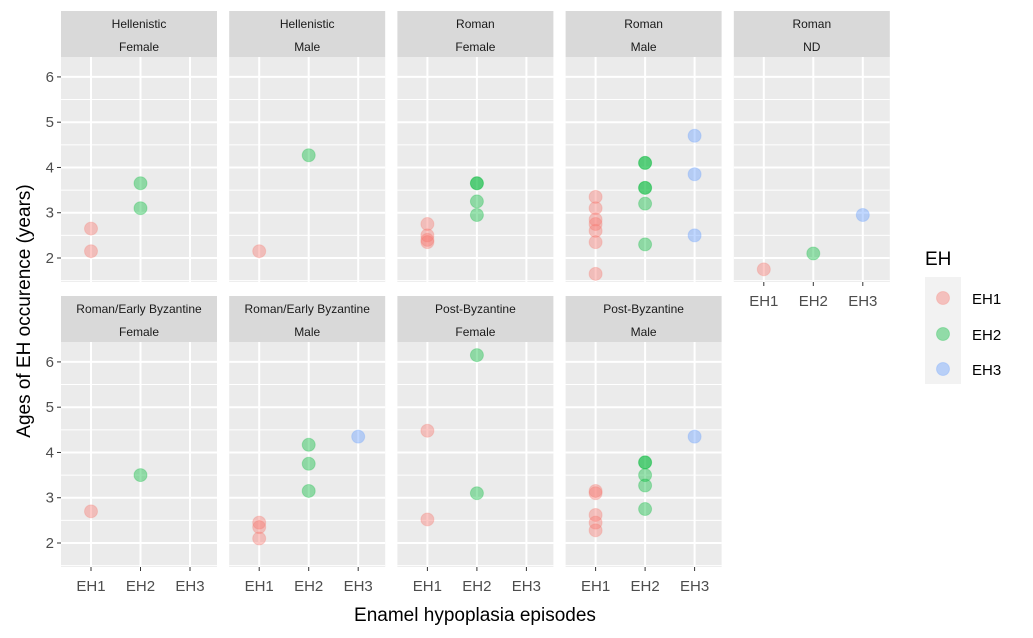 The width and height of the screenshot is (1033, 638). I want to click on facet-panel: Roman Female, so click(475, 146).